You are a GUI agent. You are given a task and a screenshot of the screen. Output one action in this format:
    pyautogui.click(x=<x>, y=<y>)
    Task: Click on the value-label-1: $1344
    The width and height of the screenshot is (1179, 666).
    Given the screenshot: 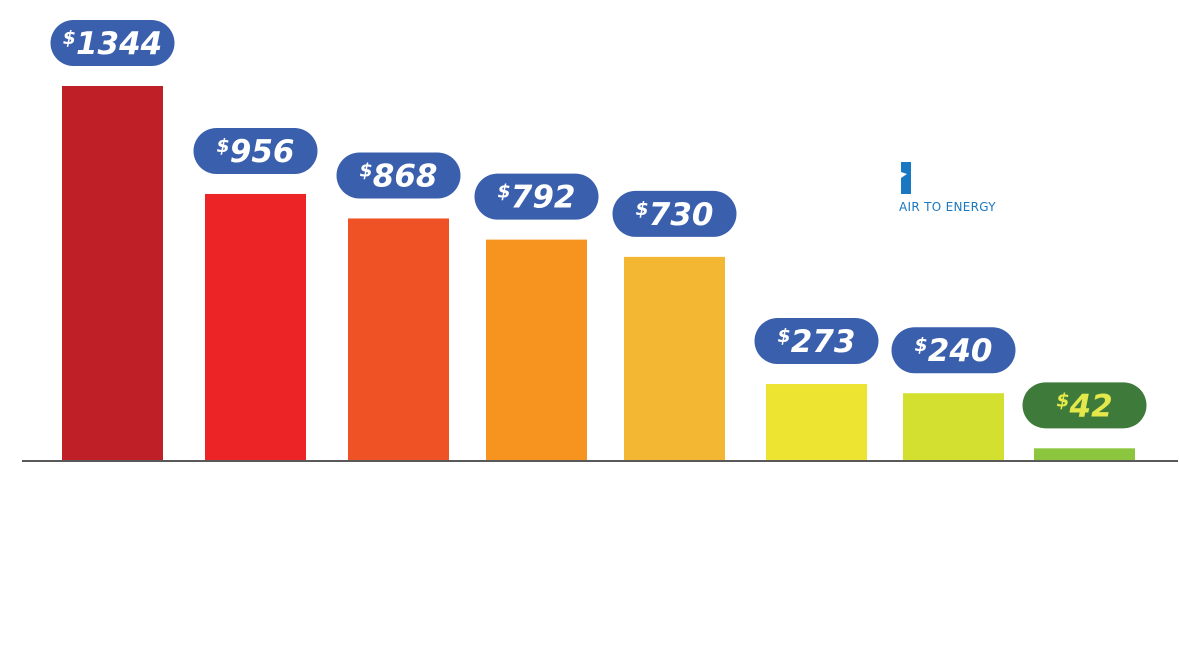 What is the action you would take?
    pyautogui.click(x=112, y=43)
    